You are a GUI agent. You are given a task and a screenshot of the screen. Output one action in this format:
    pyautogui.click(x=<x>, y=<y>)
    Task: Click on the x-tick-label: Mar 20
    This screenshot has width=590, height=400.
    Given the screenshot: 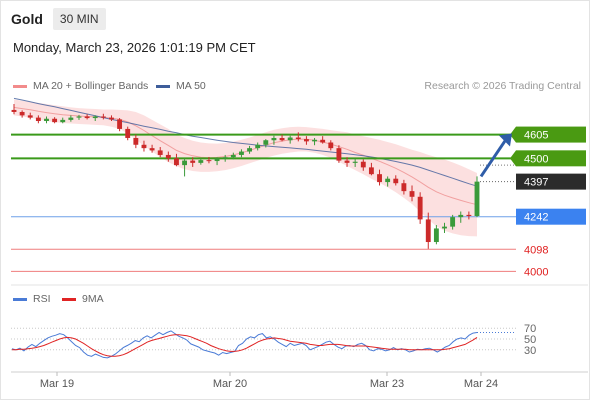 What is the action you would take?
    pyautogui.click(x=230, y=384)
    